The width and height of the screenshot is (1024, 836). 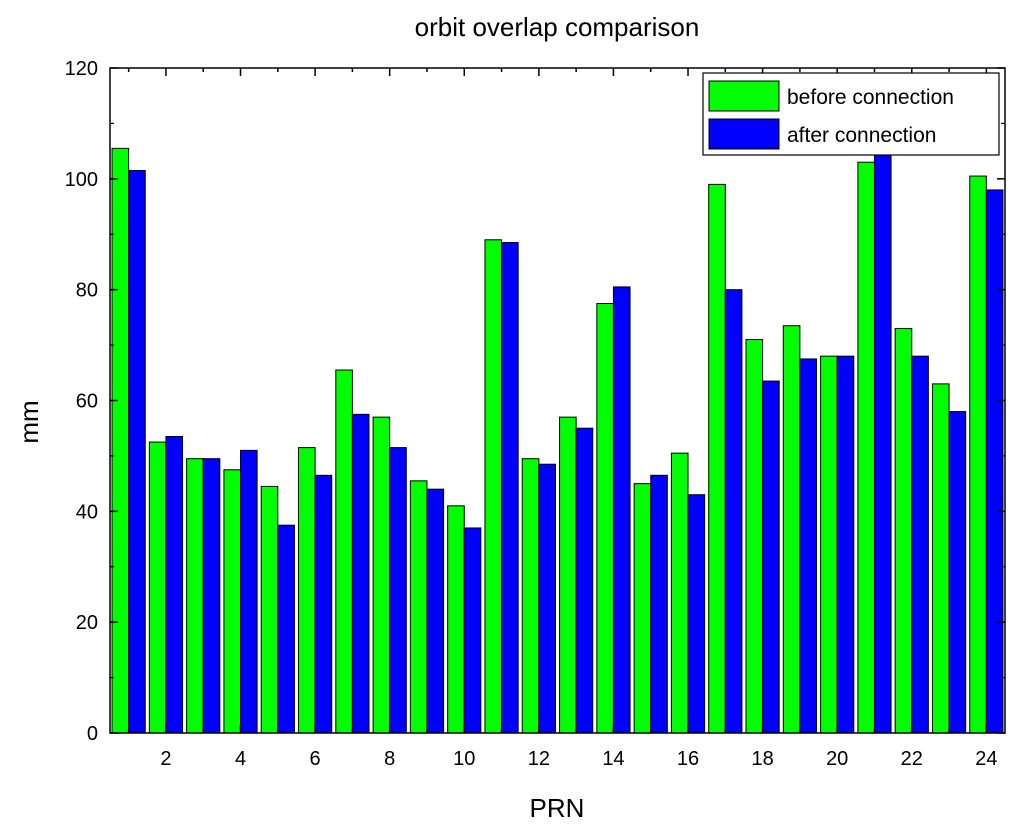 I want to click on y-tick-label: 120, so click(x=81, y=69).